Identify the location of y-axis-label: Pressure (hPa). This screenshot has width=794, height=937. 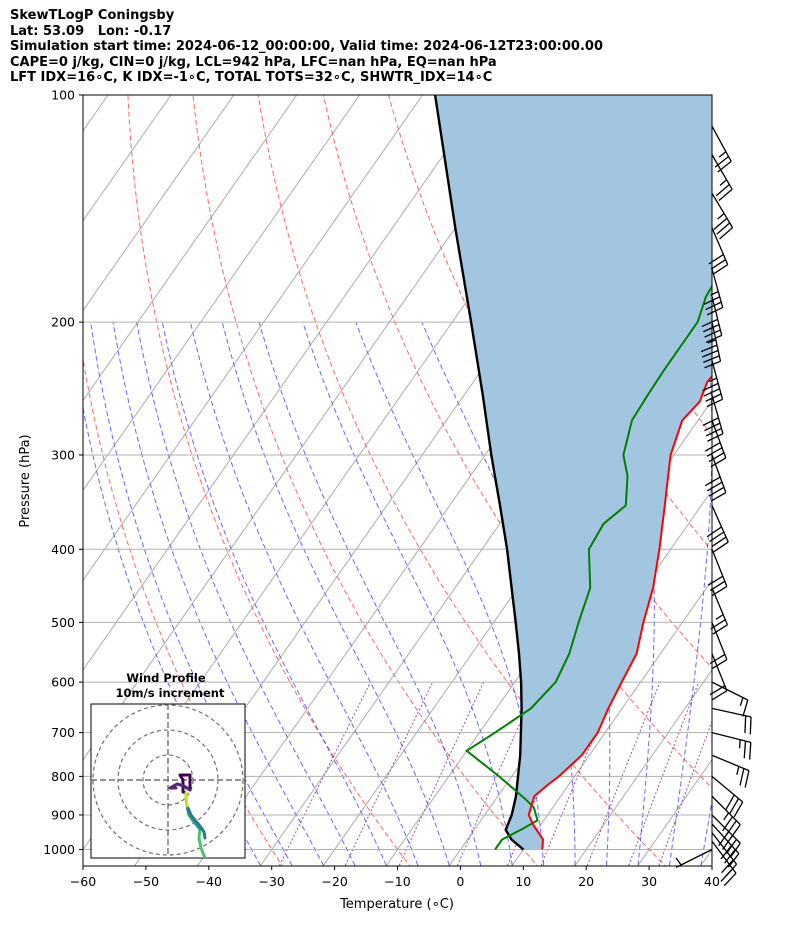
(25, 480).